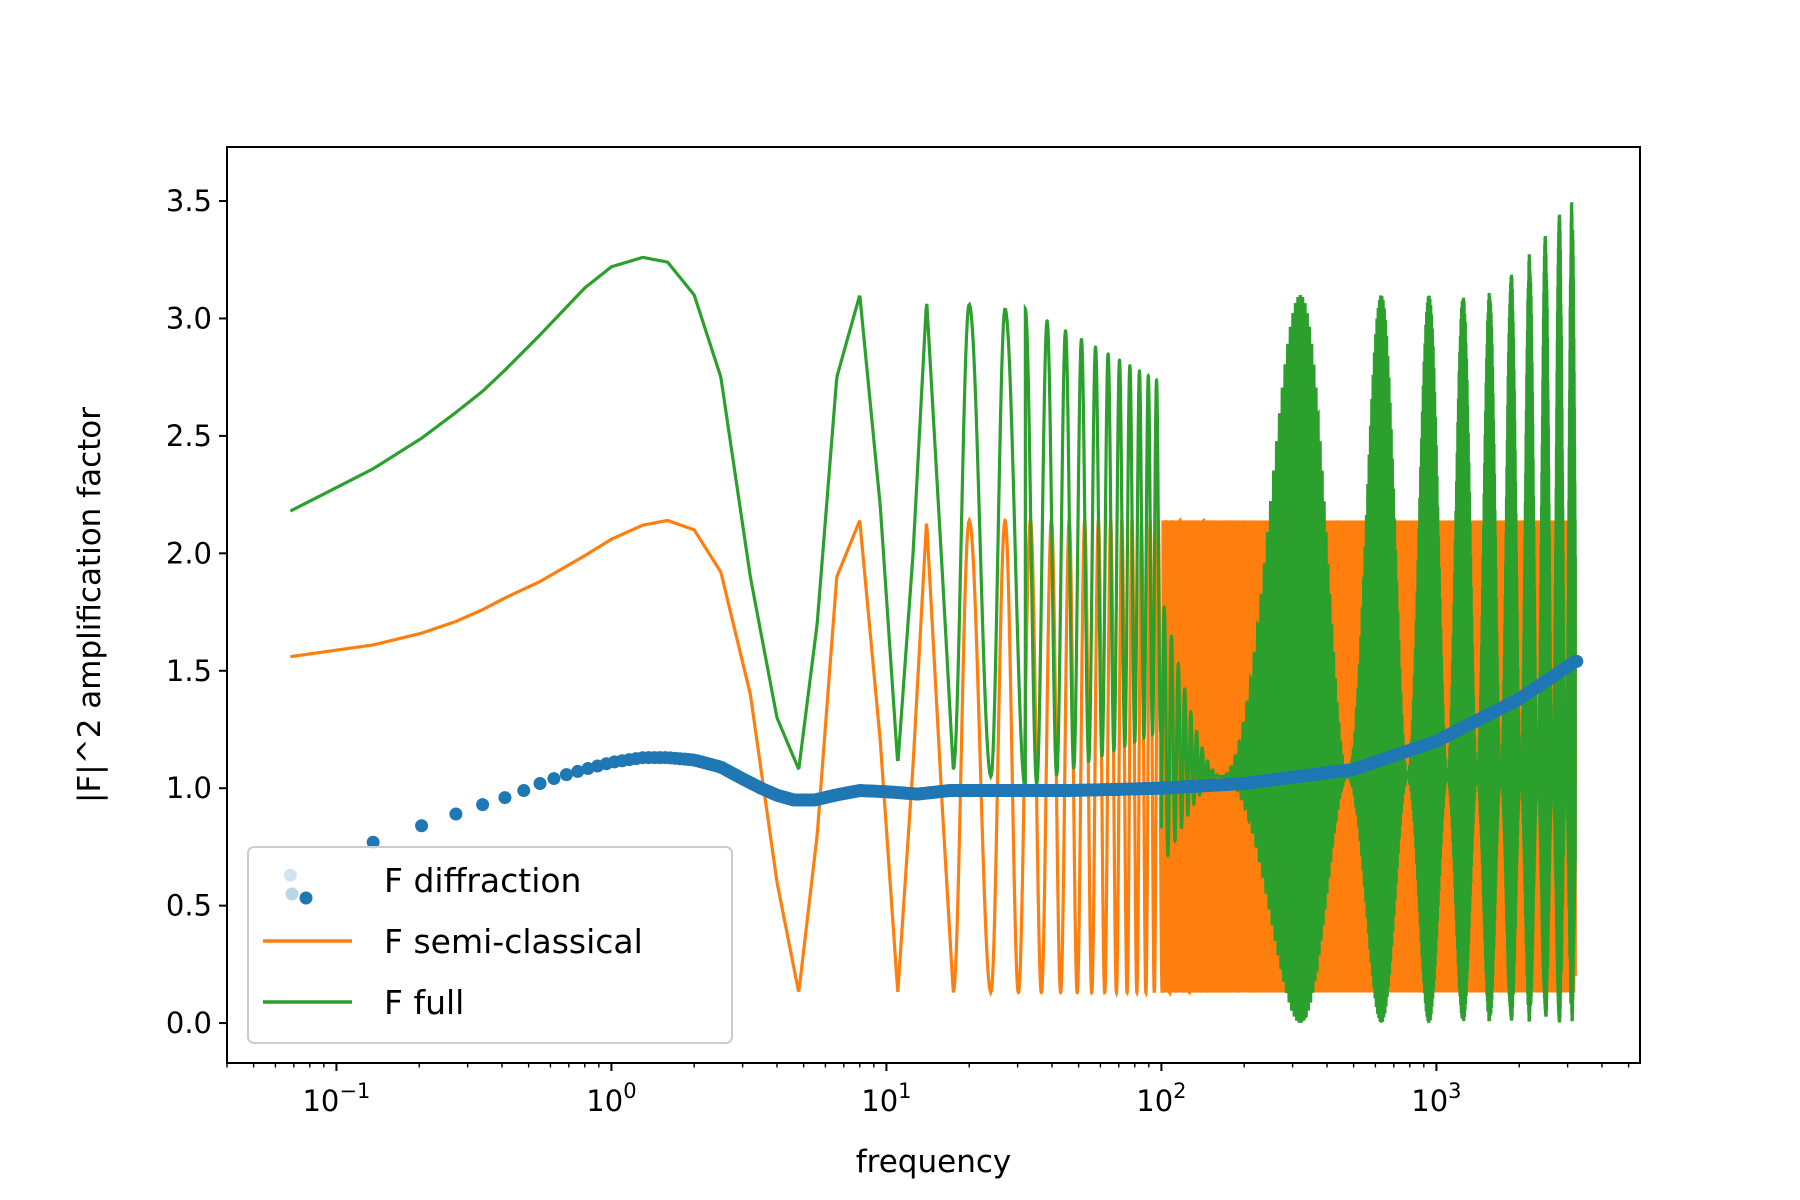 The width and height of the screenshot is (1800, 1200). What do you see at coordinates (189, 1023) in the screenshot?
I see `y-tick-label: 0.0` at bounding box center [189, 1023].